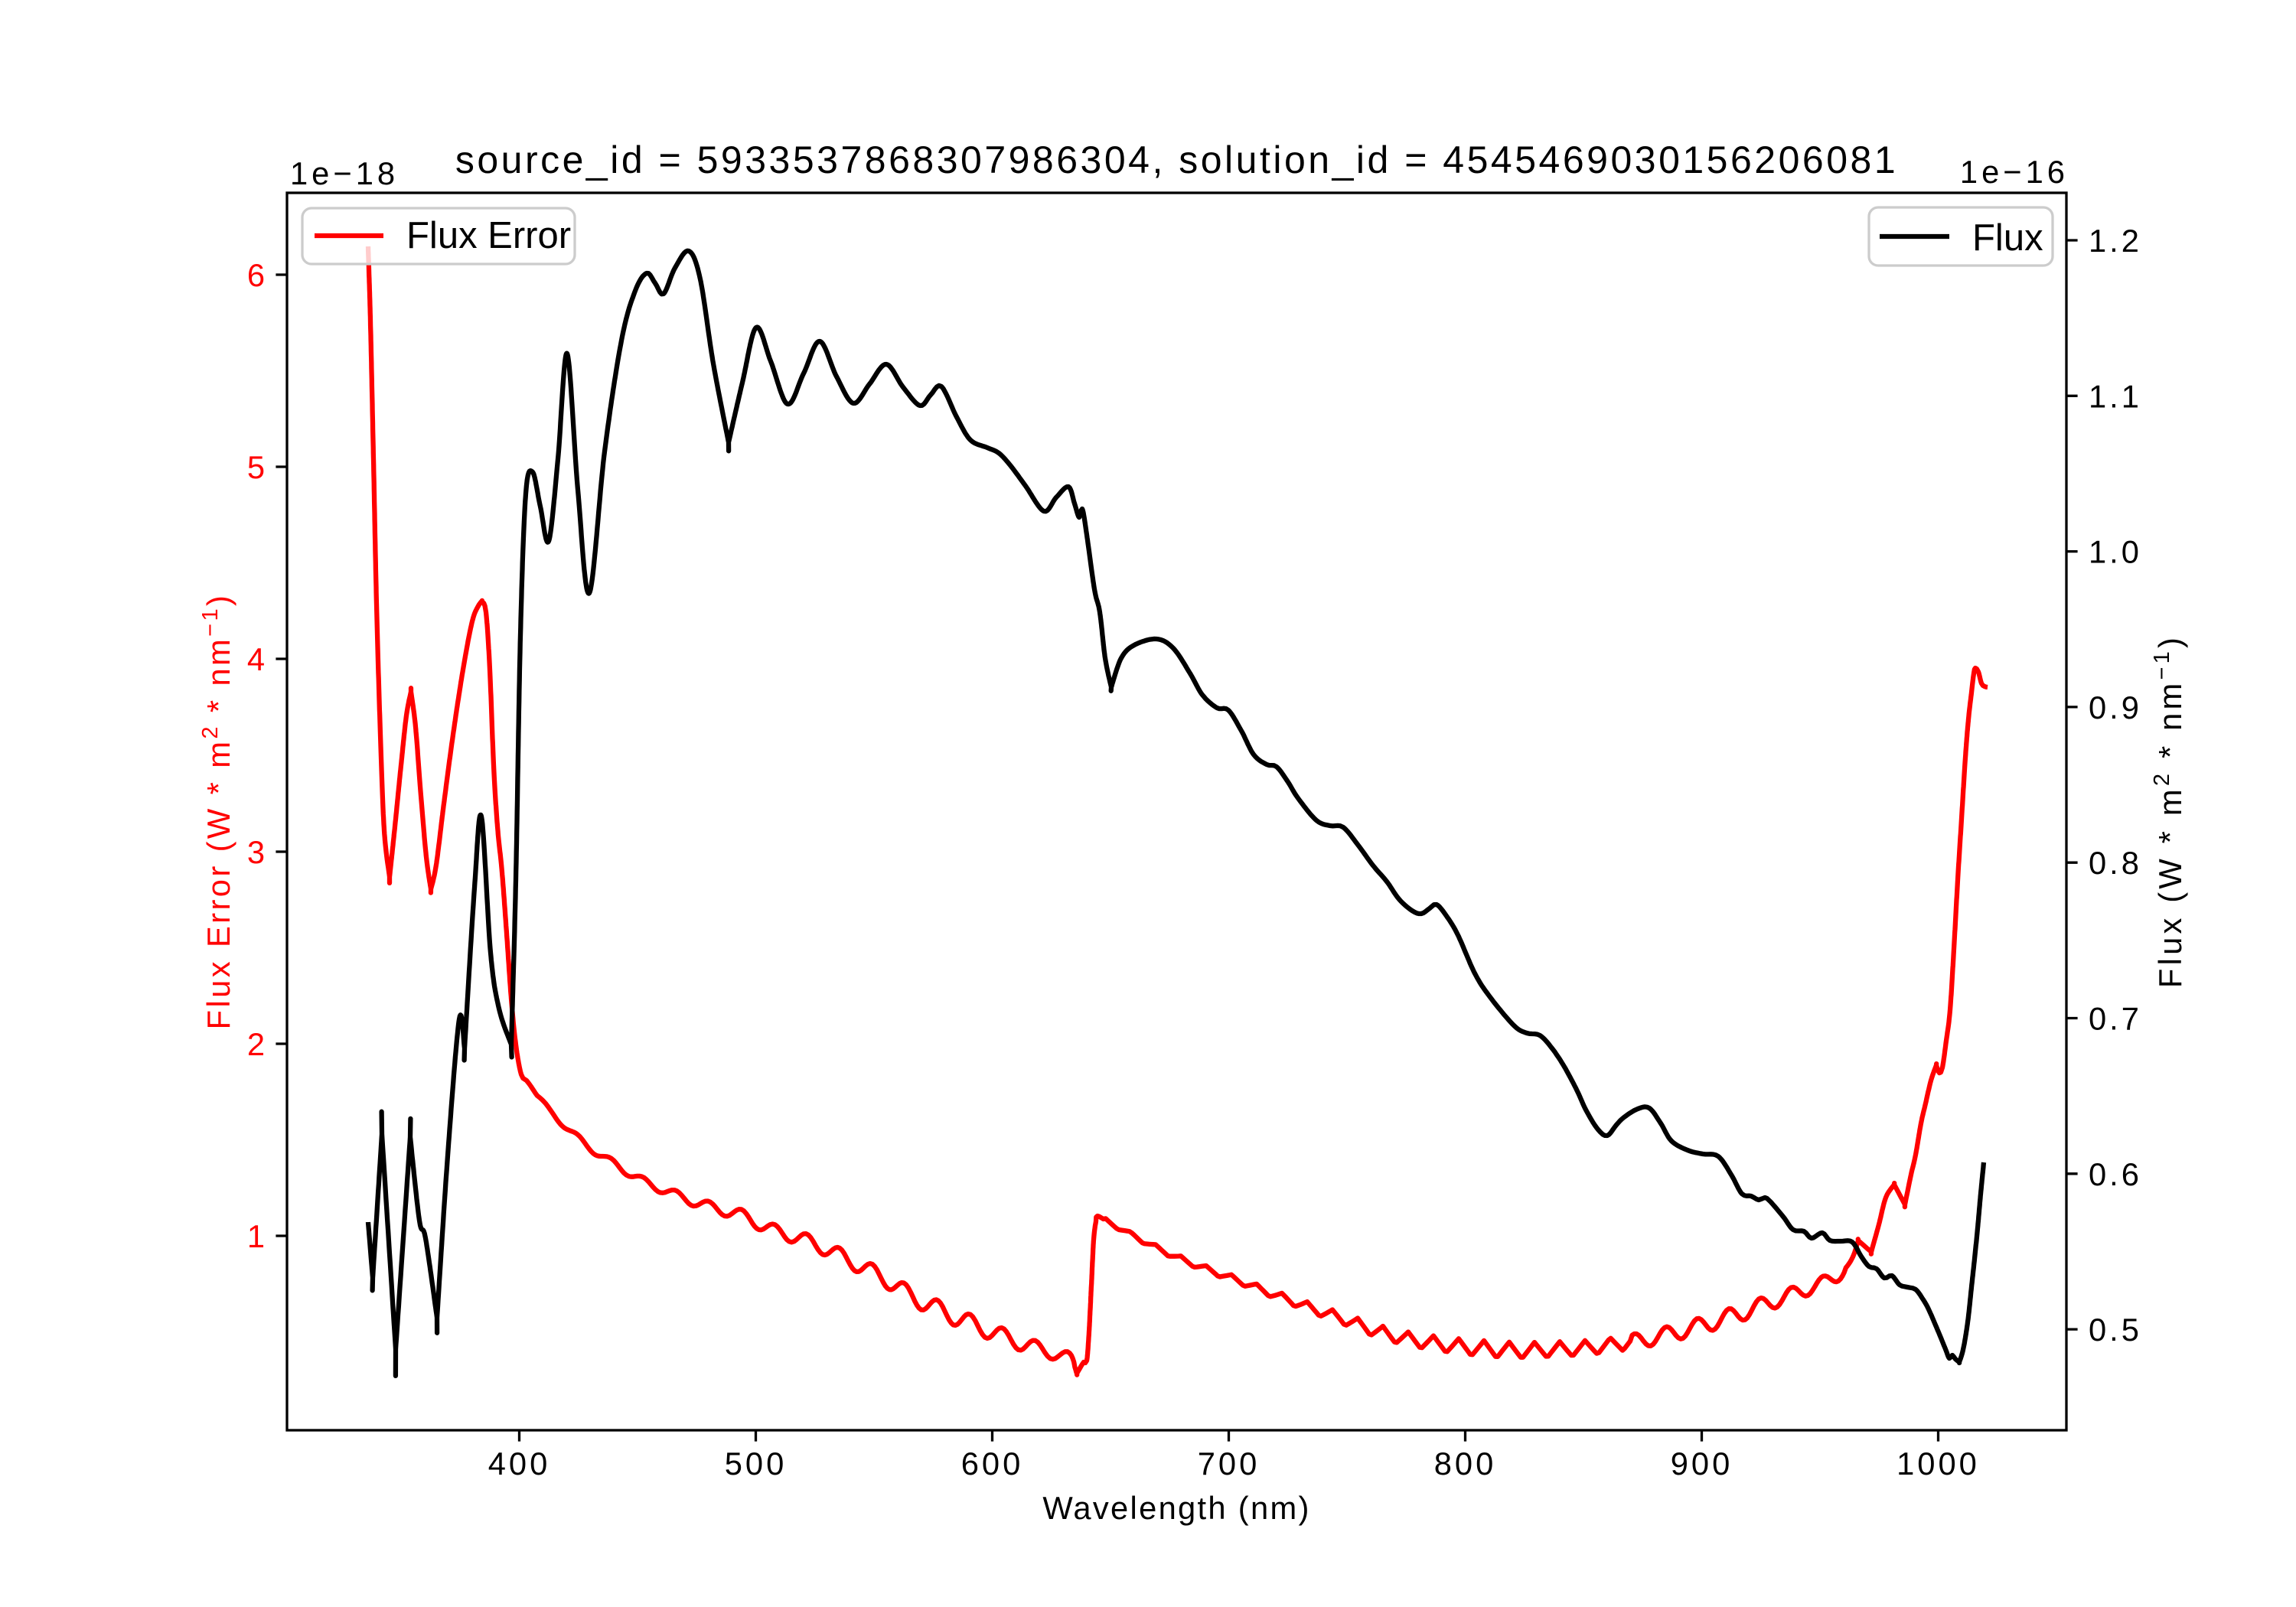 This screenshot has height=1607, width=2296. I want to click on svg-text: 0.5, so click(2115, 1330).